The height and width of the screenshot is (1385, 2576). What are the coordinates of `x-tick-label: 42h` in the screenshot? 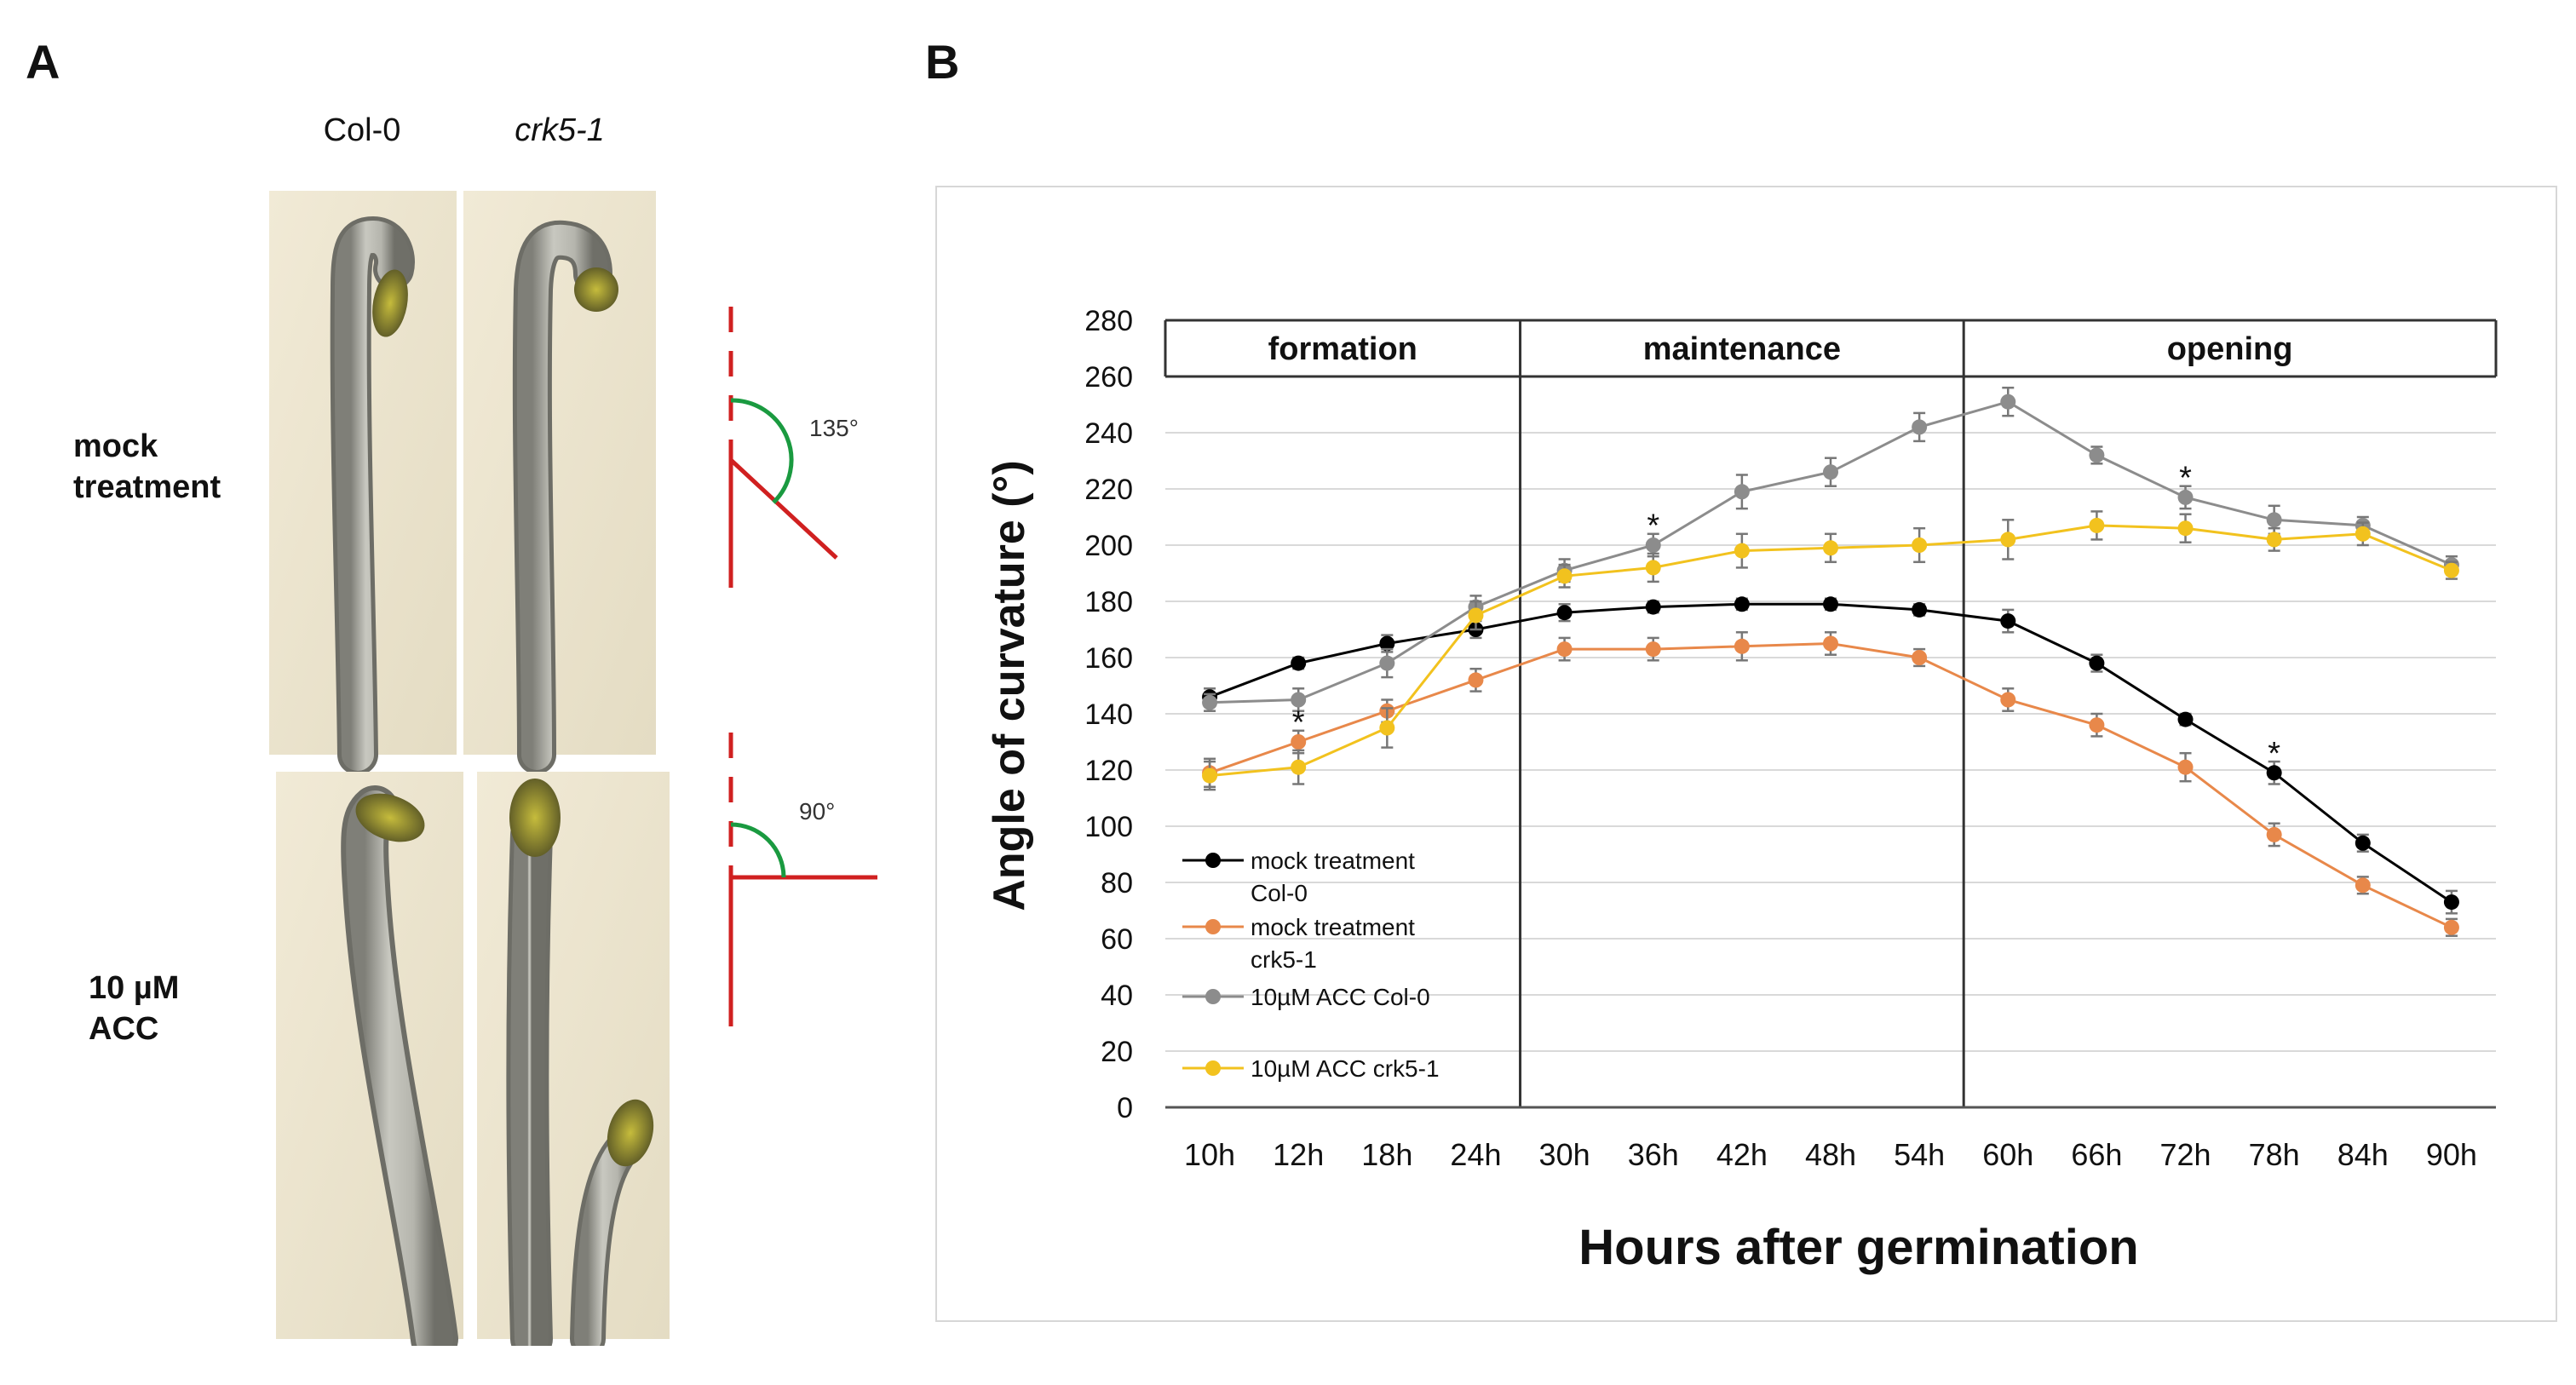 It's located at (1742, 1154).